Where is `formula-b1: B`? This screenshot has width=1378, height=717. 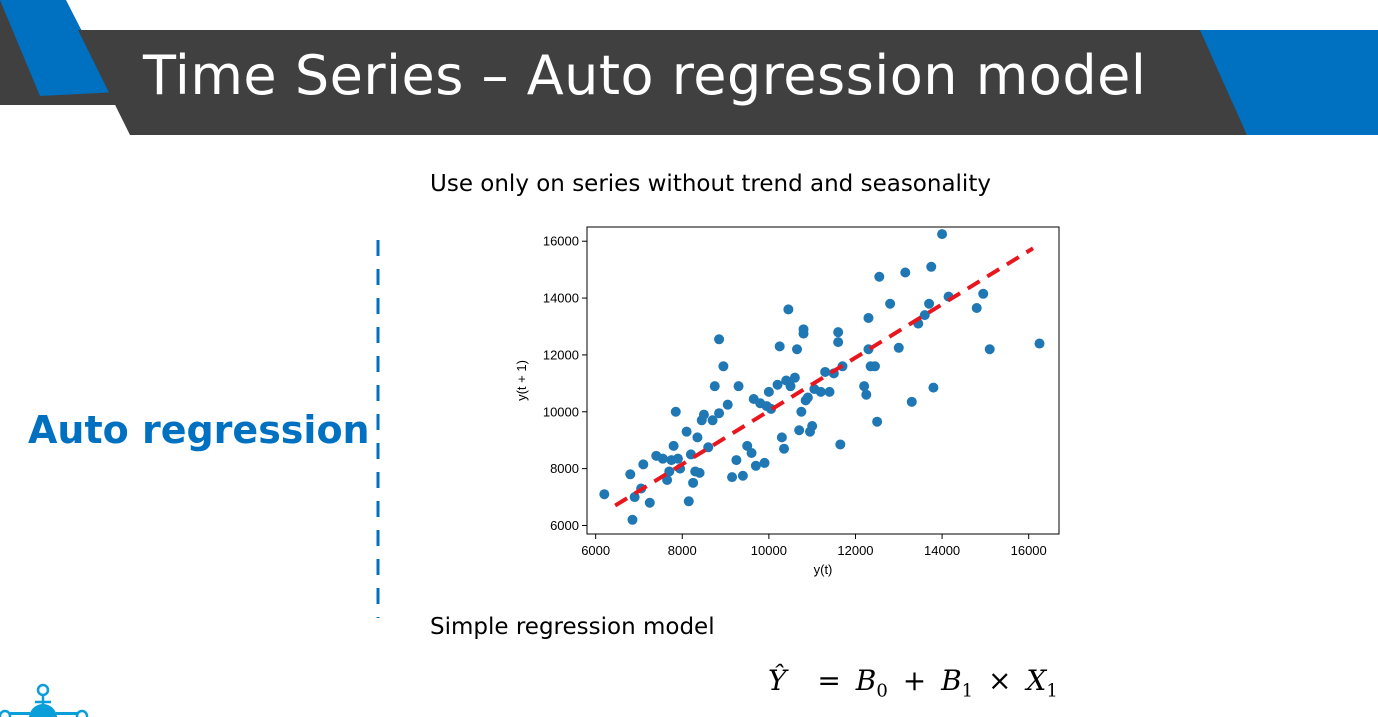
formula-b1: B is located at coordinates (951, 680).